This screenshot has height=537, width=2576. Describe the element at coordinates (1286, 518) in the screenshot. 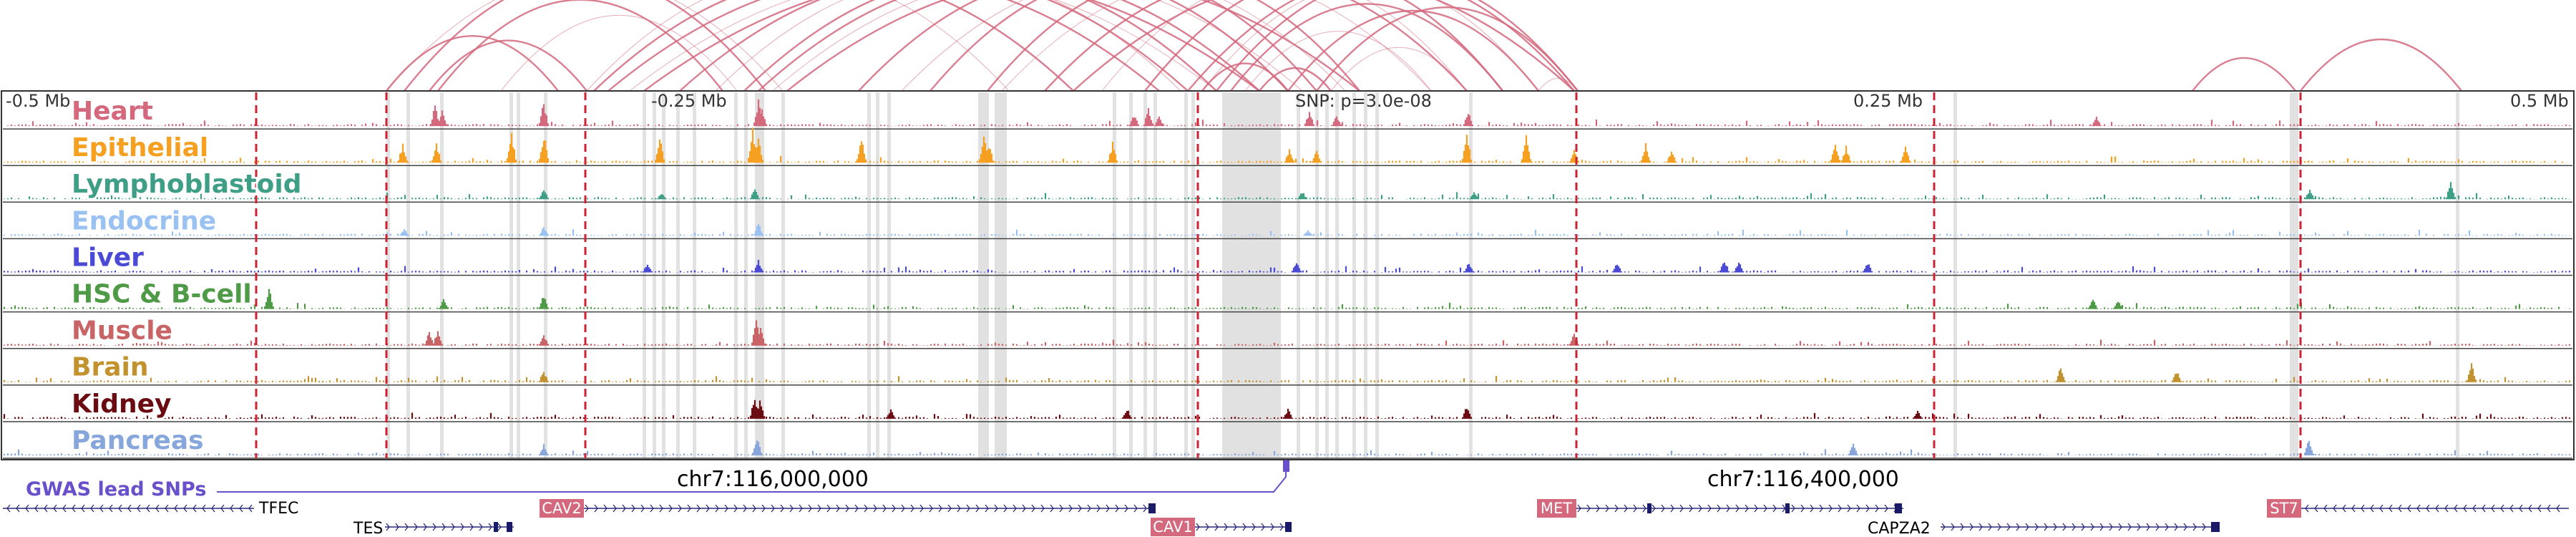

I see `gene-track: TFEC TES CAV2 CAV1 MET CAPZA2 ST7` at that location.